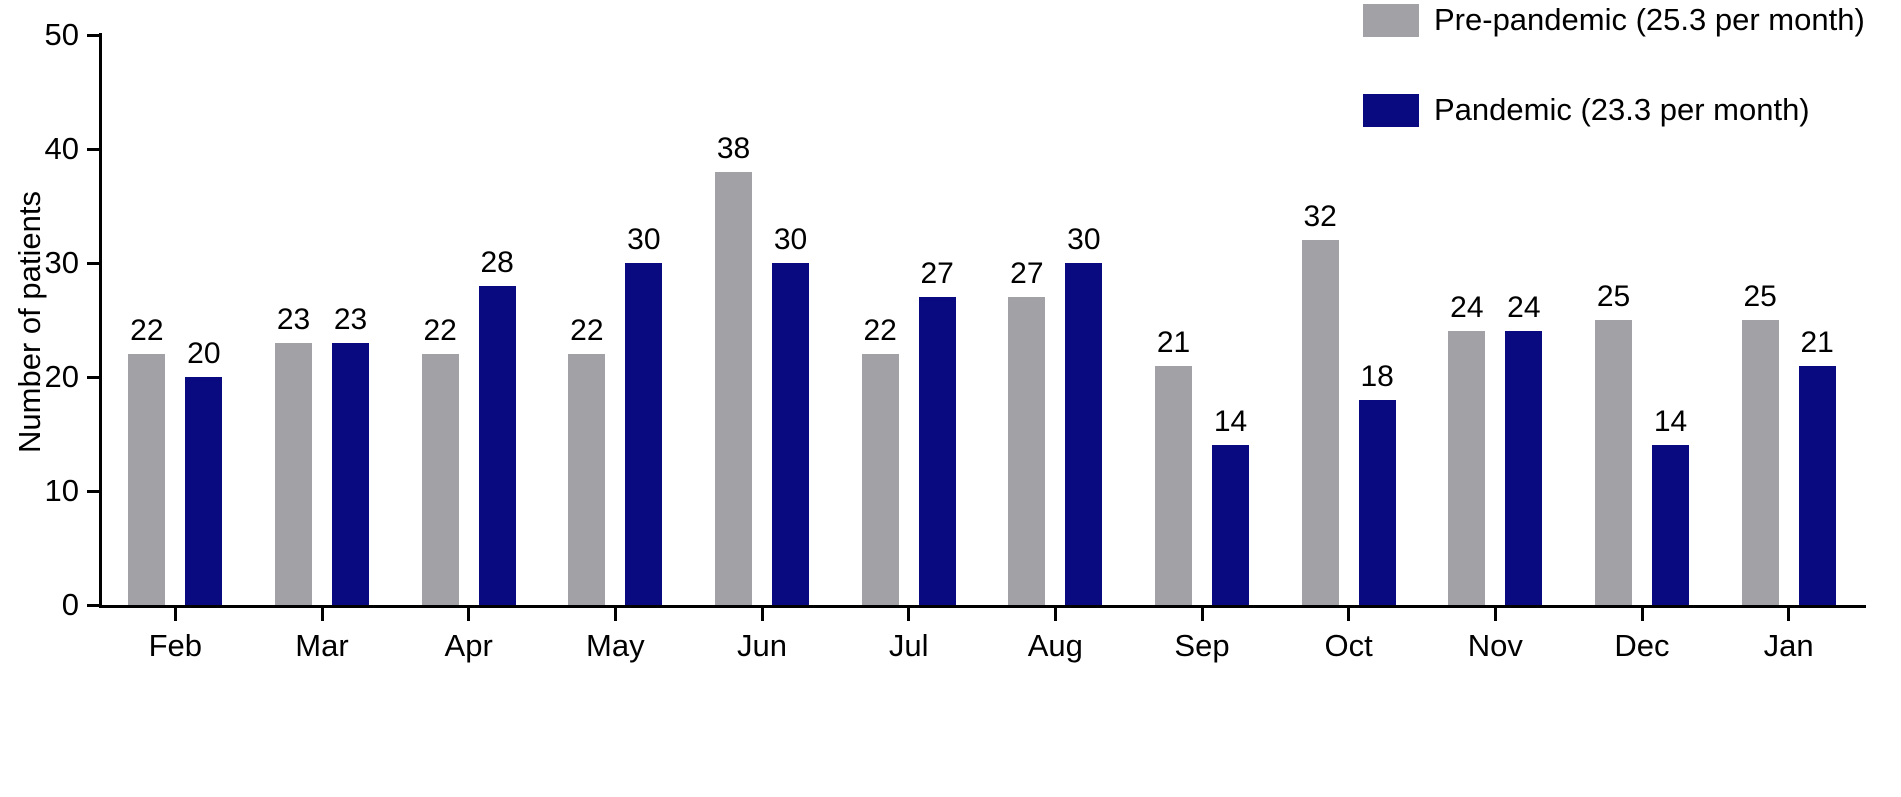 The image size is (1901, 797). Describe the element at coordinates (350, 473) in the screenshot. I see `bar-pandemic-mar` at that location.